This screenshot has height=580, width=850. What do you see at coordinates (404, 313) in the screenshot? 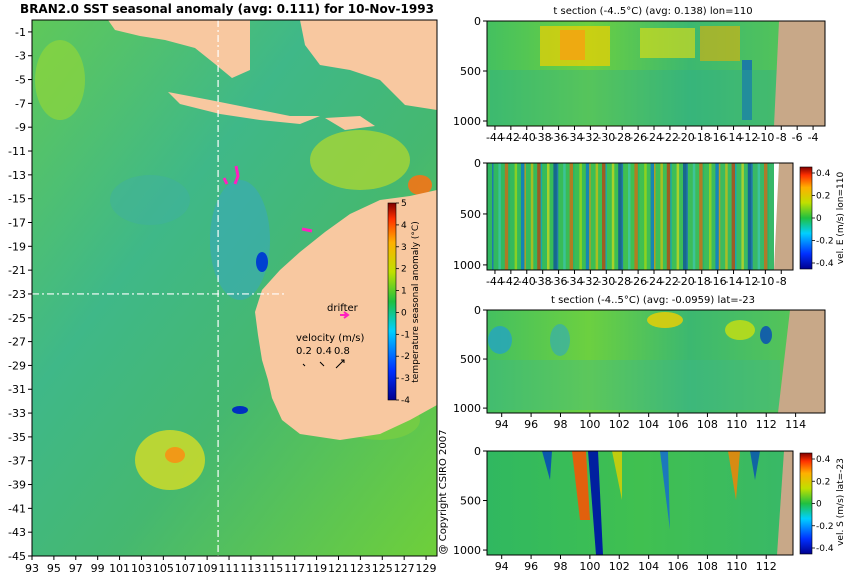
I see `map-colorbar-tick-label: 0` at bounding box center [404, 313].